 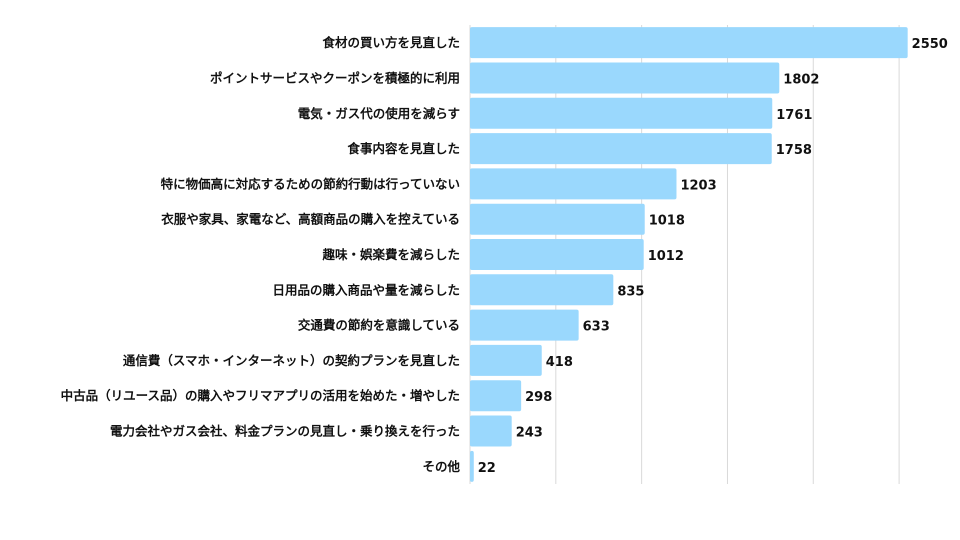 What do you see at coordinates (794, 150) in the screenshot?
I see `value-label-3: 1758` at bounding box center [794, 150].